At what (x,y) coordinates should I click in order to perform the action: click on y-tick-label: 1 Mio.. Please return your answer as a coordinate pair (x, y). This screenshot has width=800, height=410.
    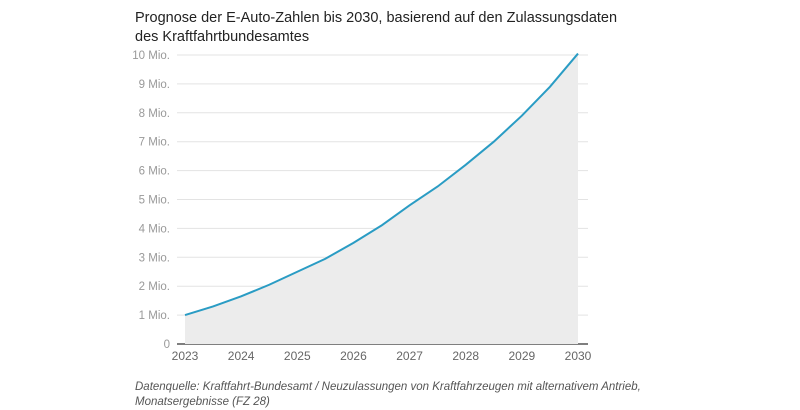
    Looking at the image, I should click on (154, 316).